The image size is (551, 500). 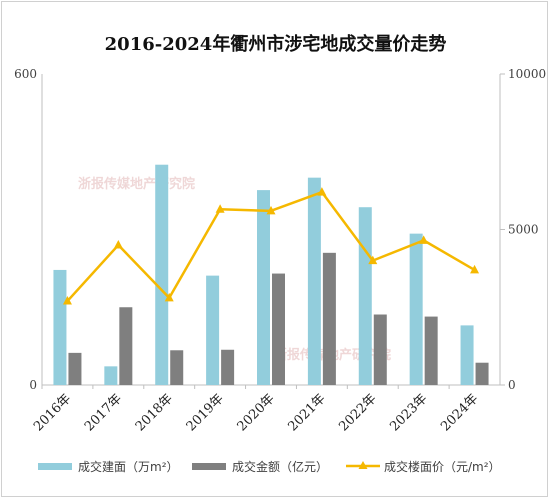 I want to click on y-right-tick-label: 10000, so click(x=527, y=74).